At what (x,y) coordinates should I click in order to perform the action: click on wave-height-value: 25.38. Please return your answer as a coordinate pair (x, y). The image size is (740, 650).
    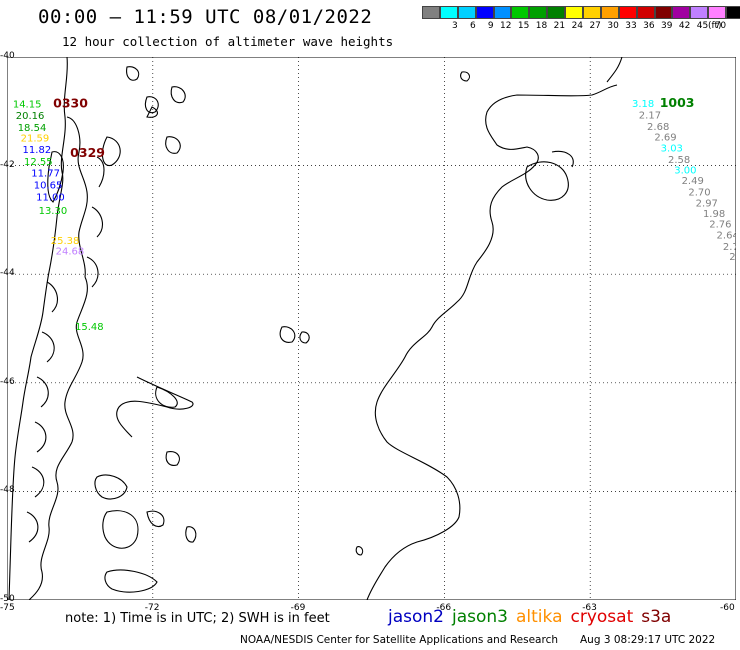
    Looking at the image, I should click on (65, 241).